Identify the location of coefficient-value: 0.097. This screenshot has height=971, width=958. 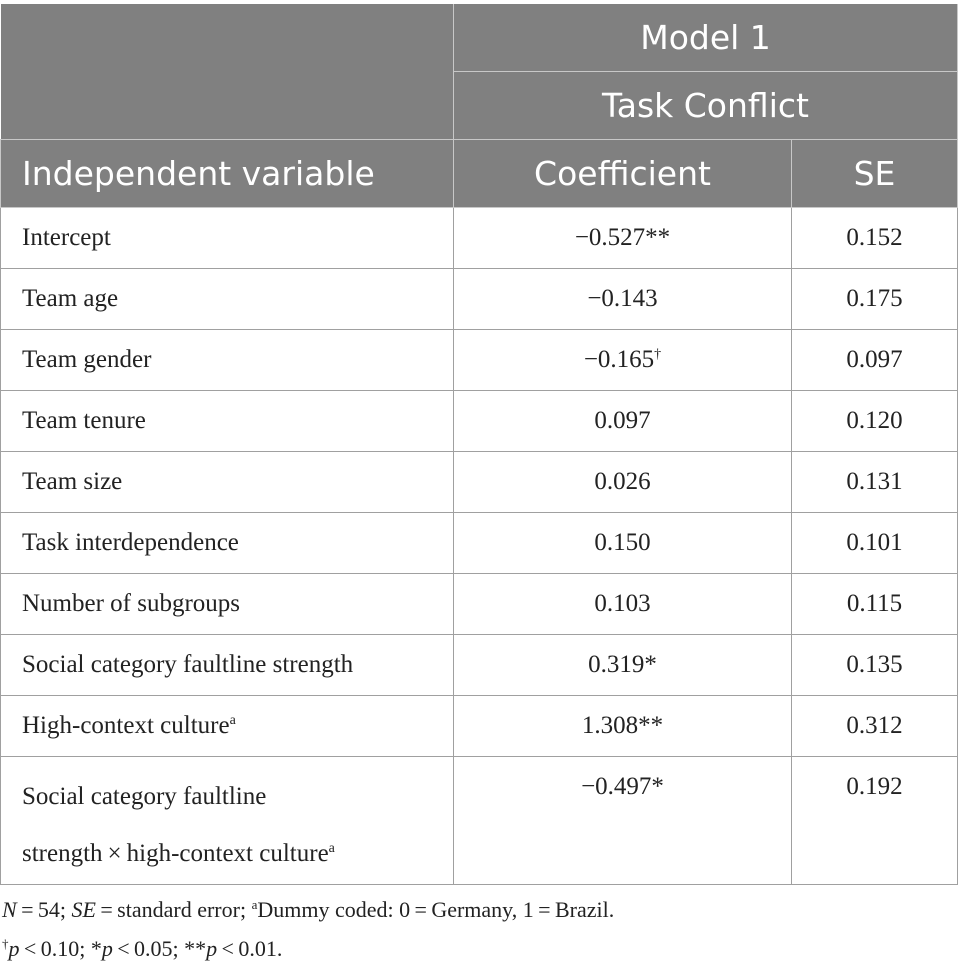
(622, 421).